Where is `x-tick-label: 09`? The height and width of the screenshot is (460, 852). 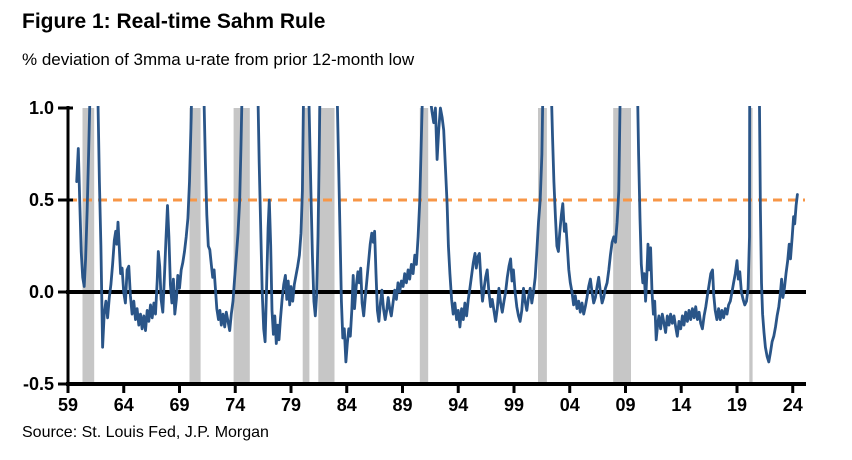 x-tick-label: 09 is located at coordinates (625, 405).